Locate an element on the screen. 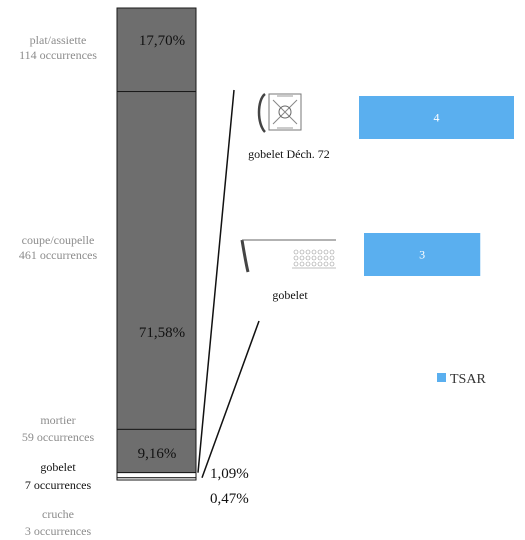 The image size is (525, 540). category-label: mortier is located at coordinates (57, 420).